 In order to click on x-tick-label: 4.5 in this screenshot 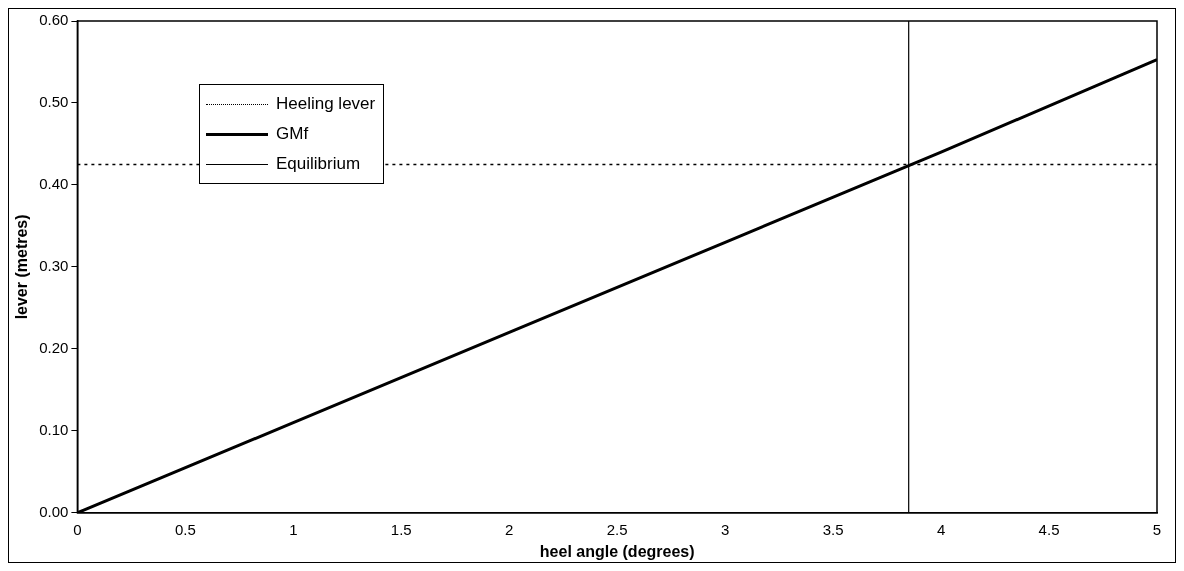, I will do `click(1049, 529)`.